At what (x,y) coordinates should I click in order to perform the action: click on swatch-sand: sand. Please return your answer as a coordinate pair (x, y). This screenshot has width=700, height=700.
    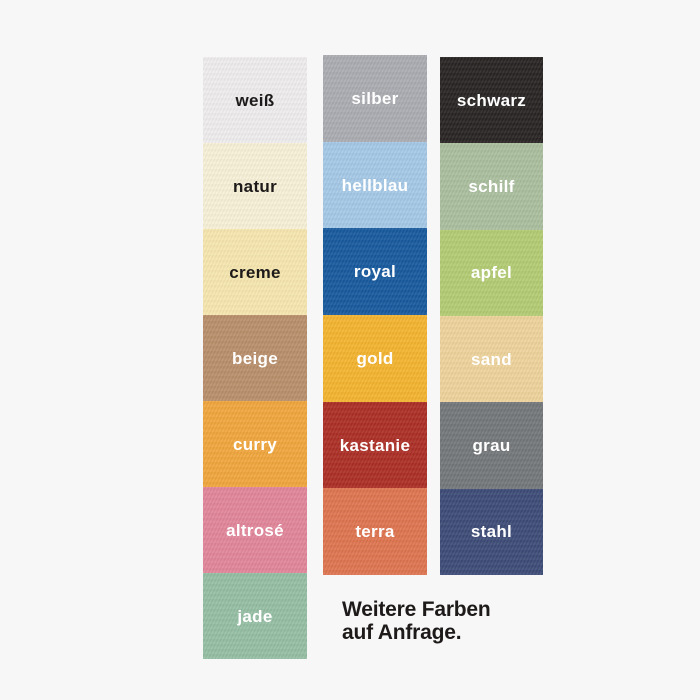
    Looking at the image, I should click on (491, 359).